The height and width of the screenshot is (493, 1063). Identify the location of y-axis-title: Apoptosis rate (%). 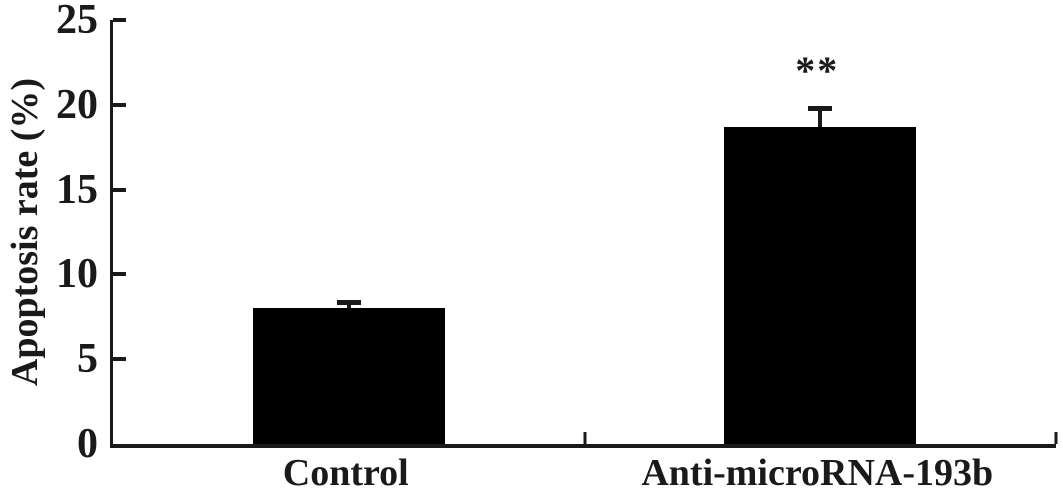
(25, 232).